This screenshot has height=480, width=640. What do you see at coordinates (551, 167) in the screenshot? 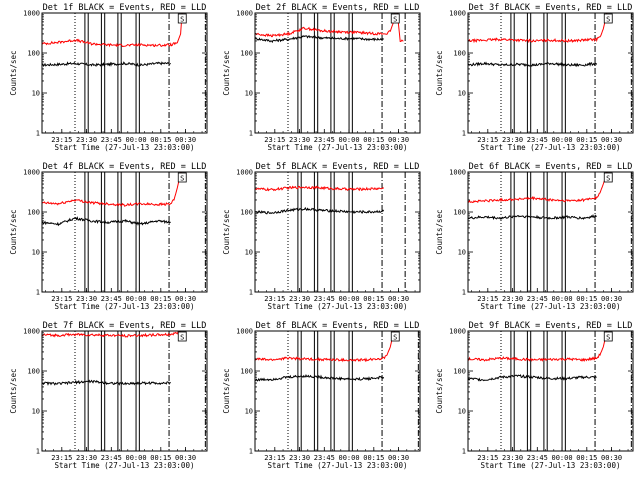
I see `panel-title: Det 6f BLACK = Events, RED = LLD` at bounding box center [551, 167].